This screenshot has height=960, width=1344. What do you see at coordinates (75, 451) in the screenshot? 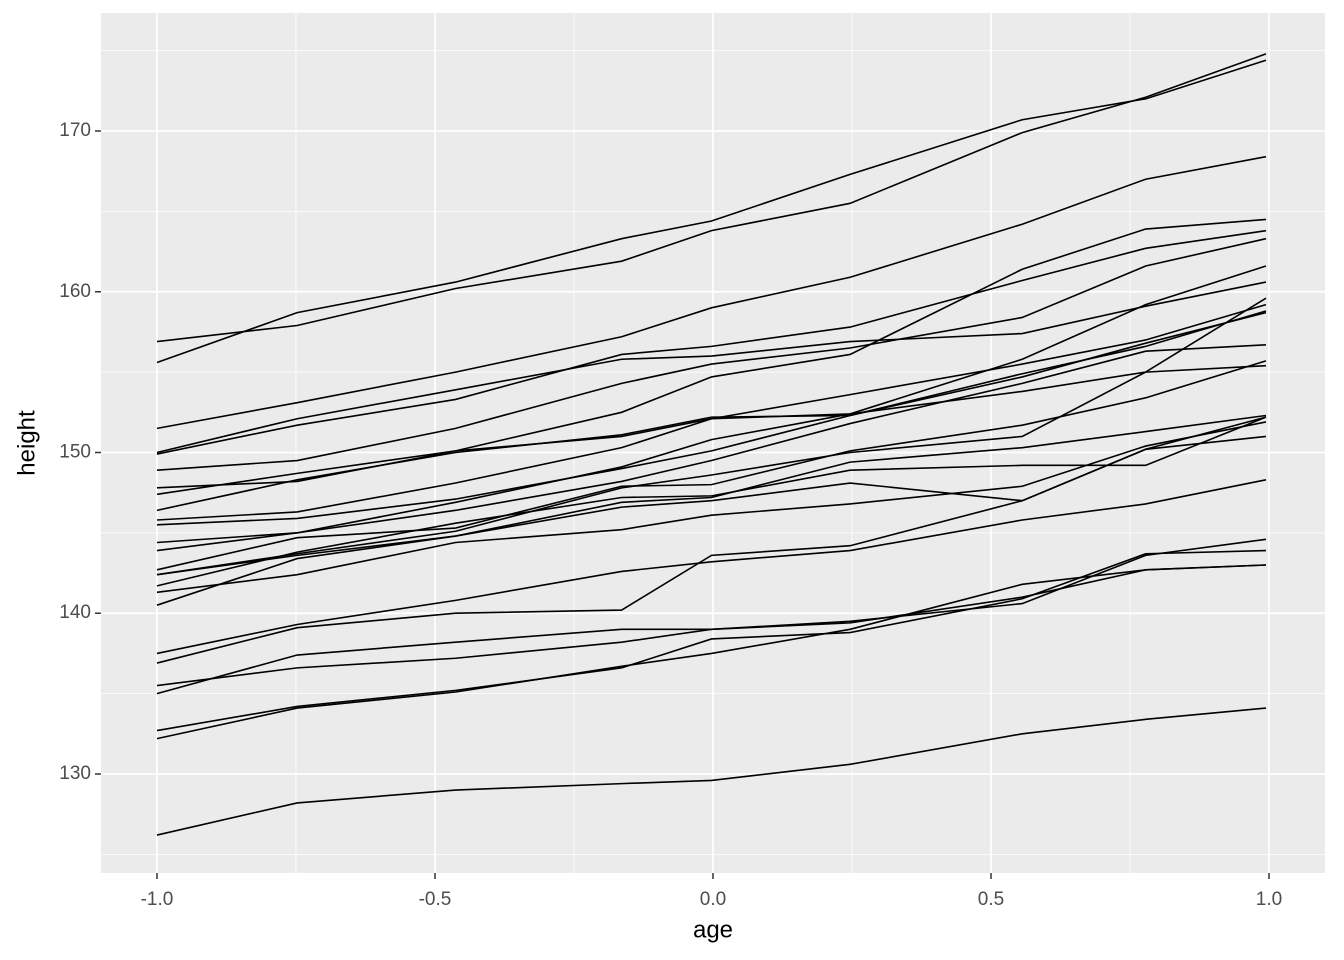
I see `y-tick-label: 150` at bounding box center [75, 451].